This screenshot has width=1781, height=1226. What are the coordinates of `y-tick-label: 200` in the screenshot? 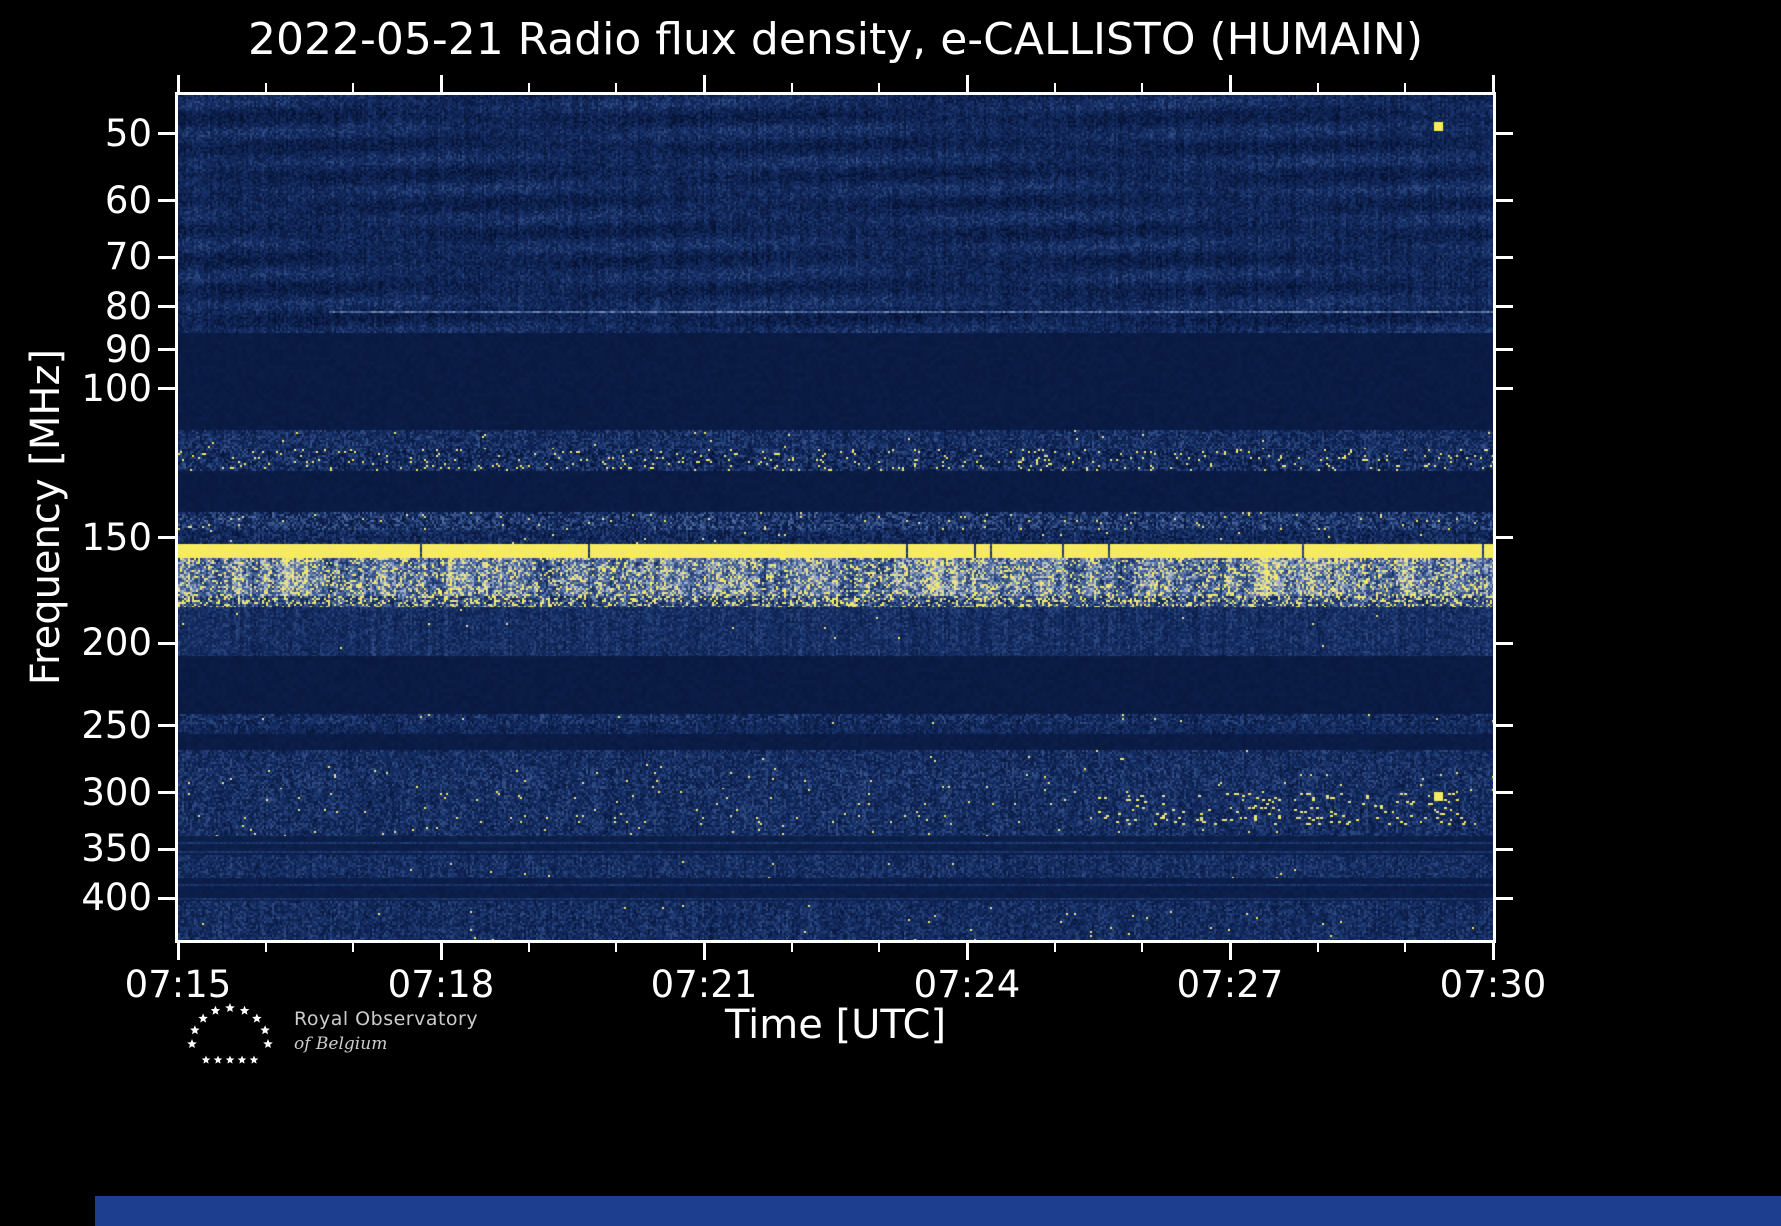 It's located at (116, 643).